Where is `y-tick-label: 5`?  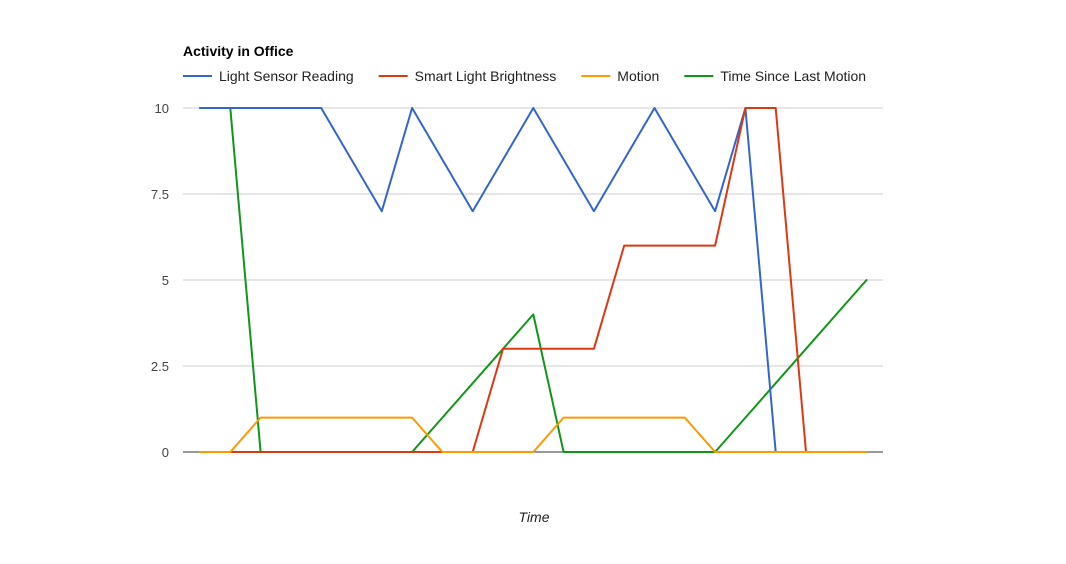 y-tick-label: 5 is located at coordinates (165, 280).